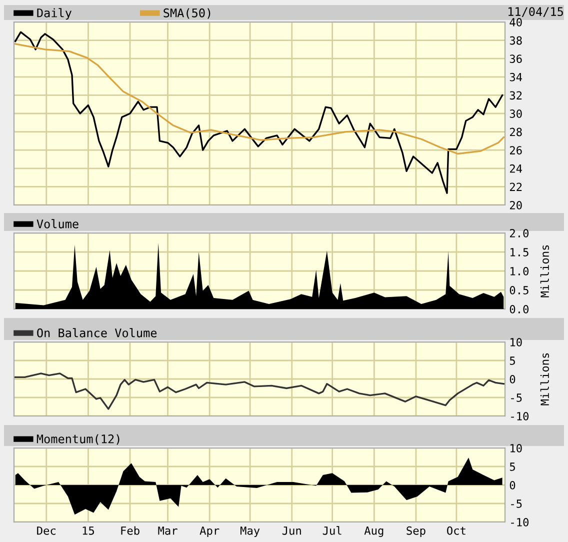 The image size is (568, 542). What do you see at coordinates (88, 530) in the screenshot?
I see `x-tick-label: 15` at bounding box center [88, 530].